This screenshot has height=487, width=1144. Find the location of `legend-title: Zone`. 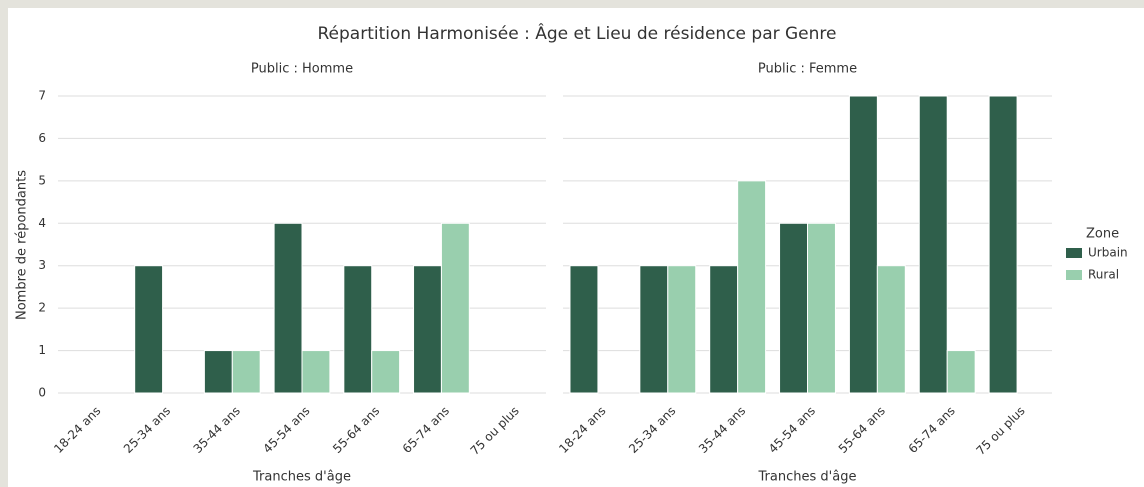

legend-title: Zone is located at coordinates (1102, 234).